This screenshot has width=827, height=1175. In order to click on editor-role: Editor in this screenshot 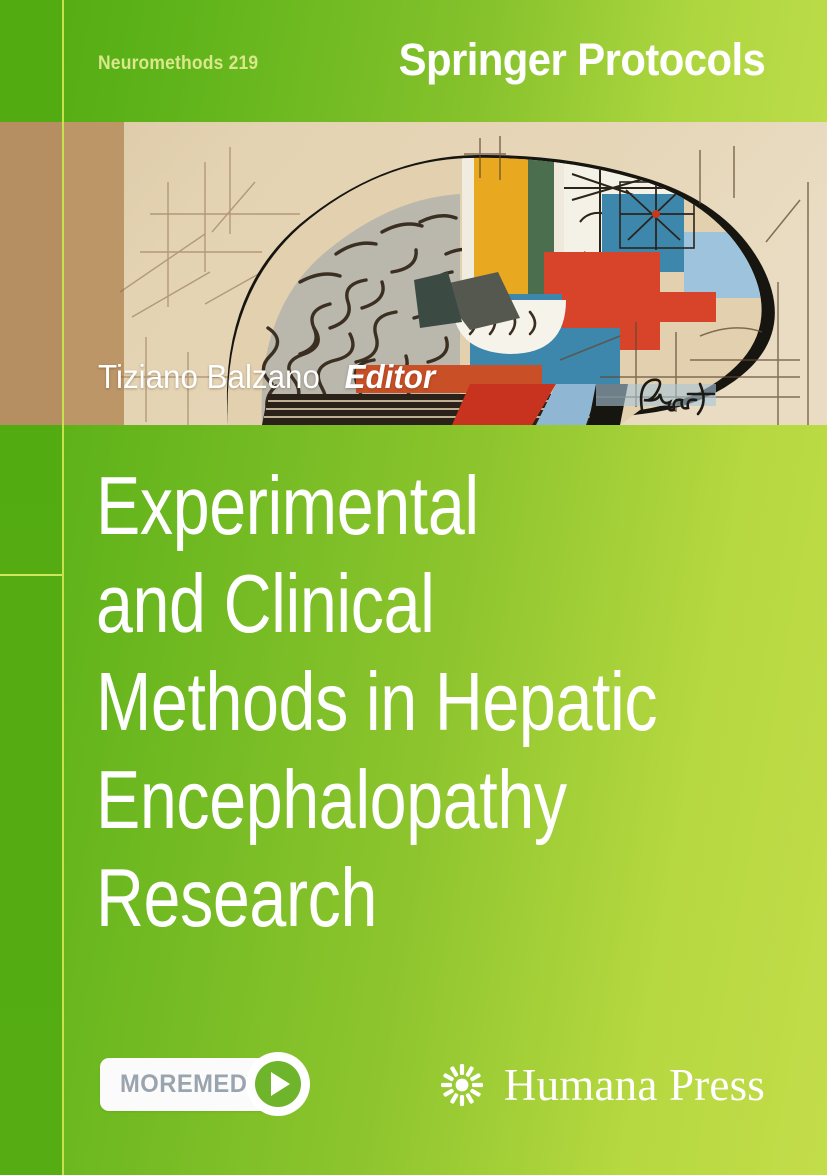, I will do `click(390, 376)`.